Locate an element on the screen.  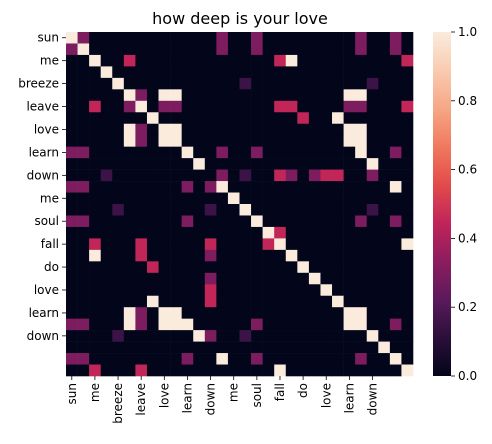
x-tick-label: love is located at coordinates (326, 395).